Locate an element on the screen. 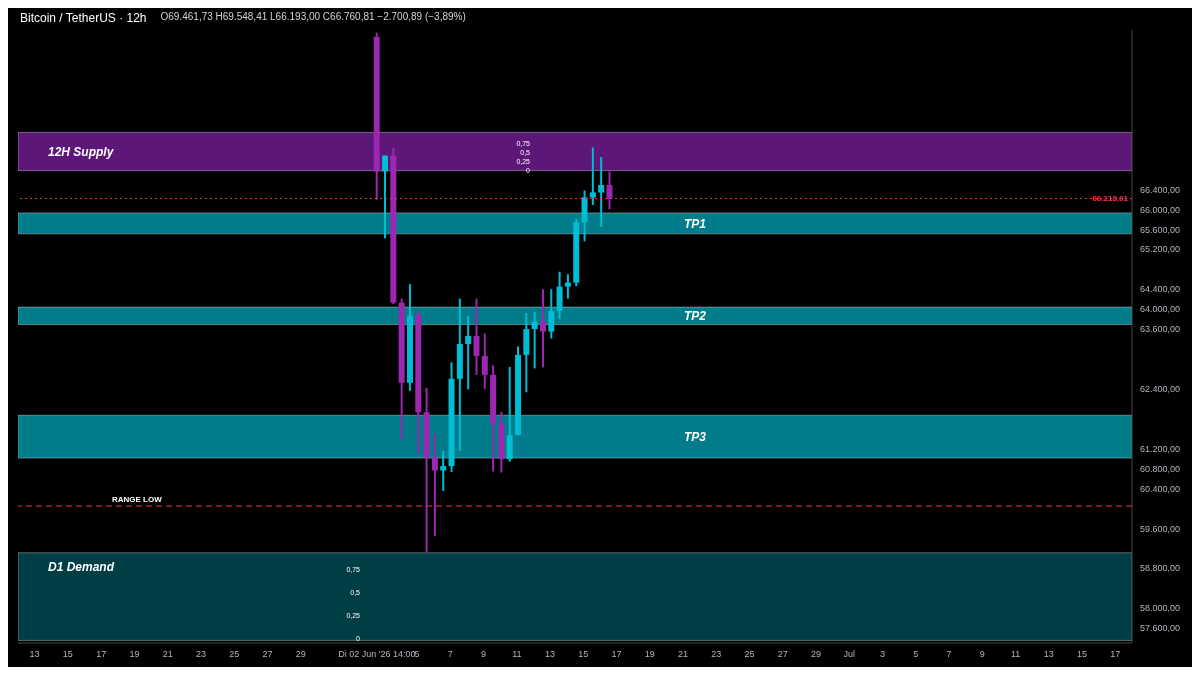 This screenshot has height=675, width=1200. band-label: TP3 is located at coordinates (695, 436).